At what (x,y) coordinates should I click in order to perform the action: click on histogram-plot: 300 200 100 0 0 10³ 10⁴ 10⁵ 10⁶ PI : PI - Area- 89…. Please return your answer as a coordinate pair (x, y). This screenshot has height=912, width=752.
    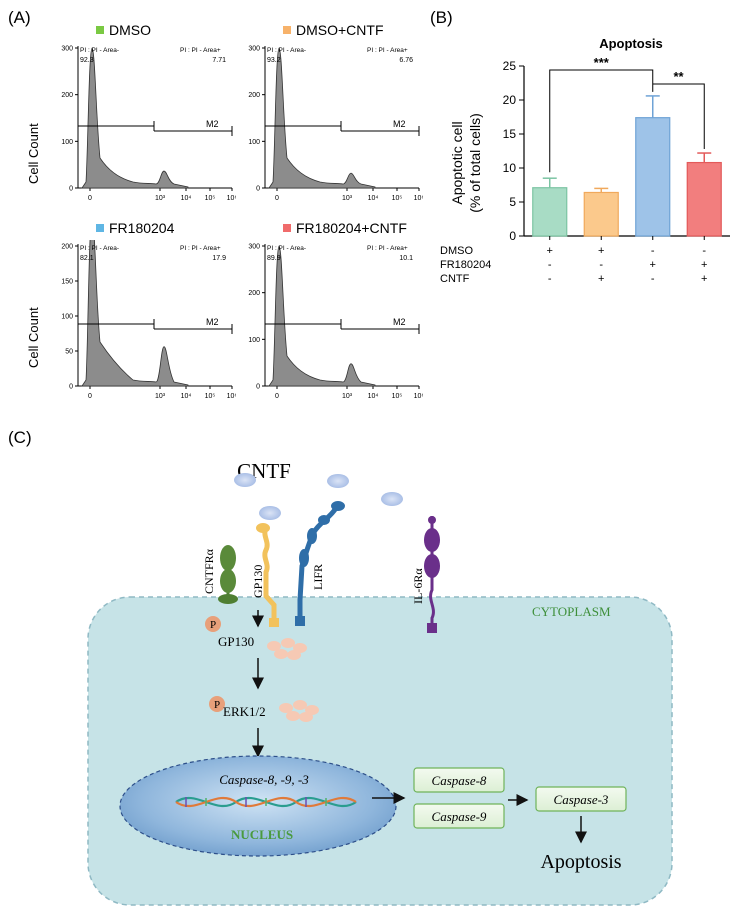
    Looking at the image, I should click on (335, 322).